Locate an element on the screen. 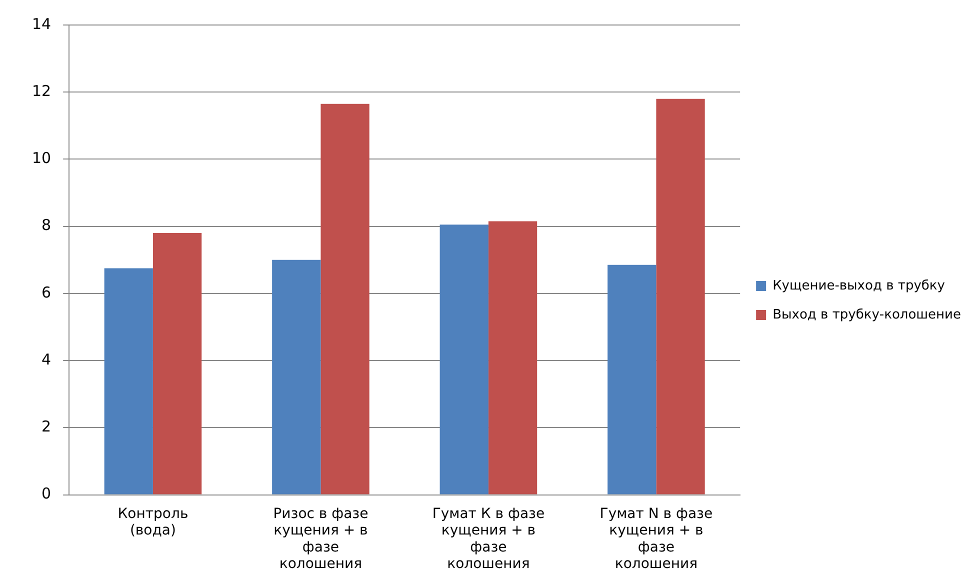  x-tick-label: Контроль (вода) is located at coordinates (153, 522).